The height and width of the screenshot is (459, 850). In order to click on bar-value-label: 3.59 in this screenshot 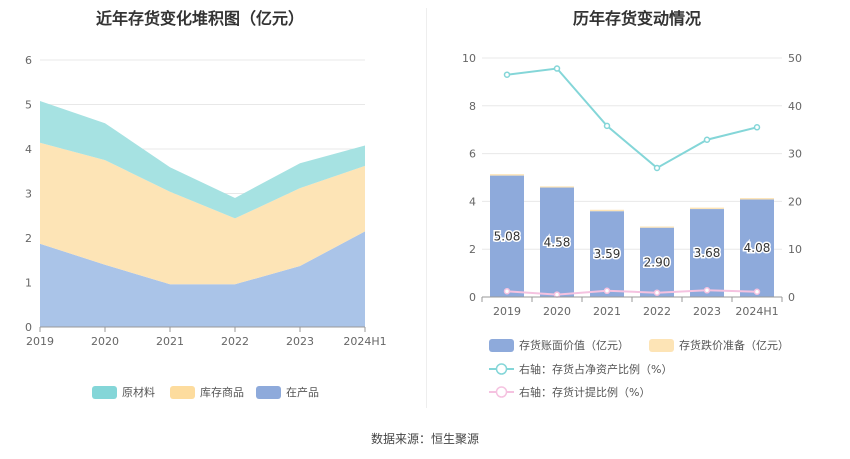, I will do `click(607, 254)`.